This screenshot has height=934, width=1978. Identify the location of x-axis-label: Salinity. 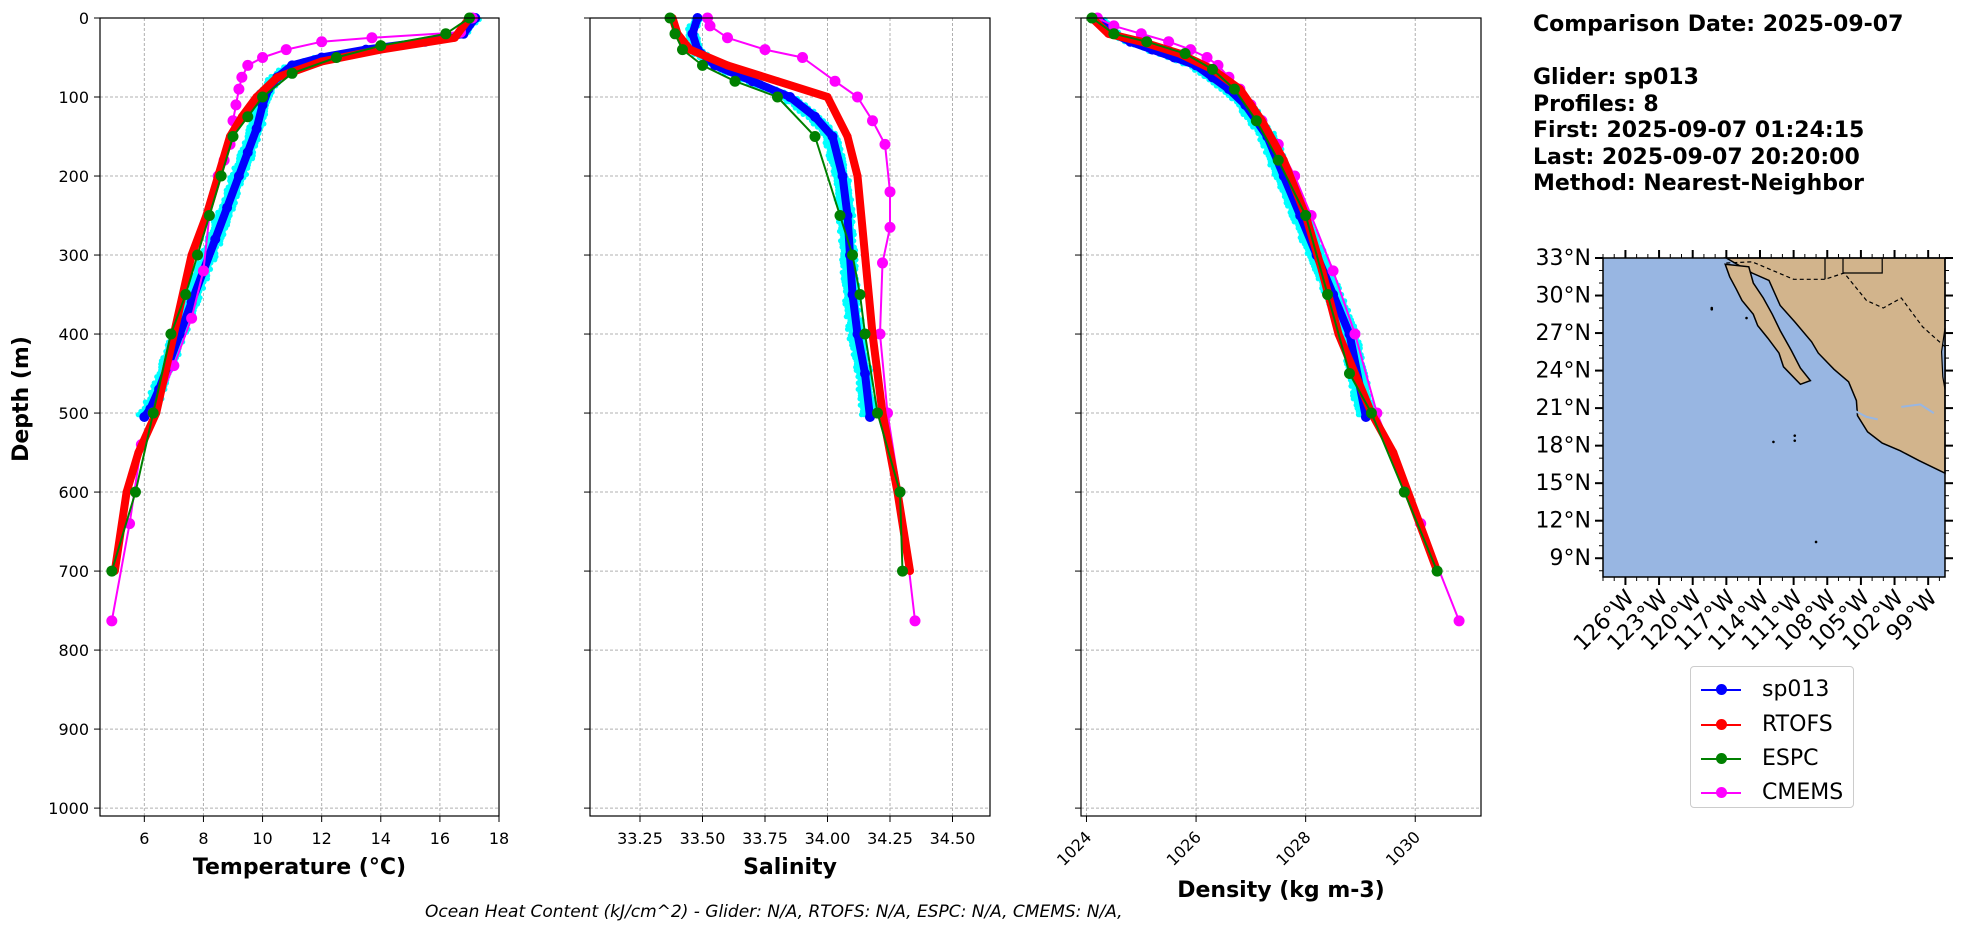
(790, 867).